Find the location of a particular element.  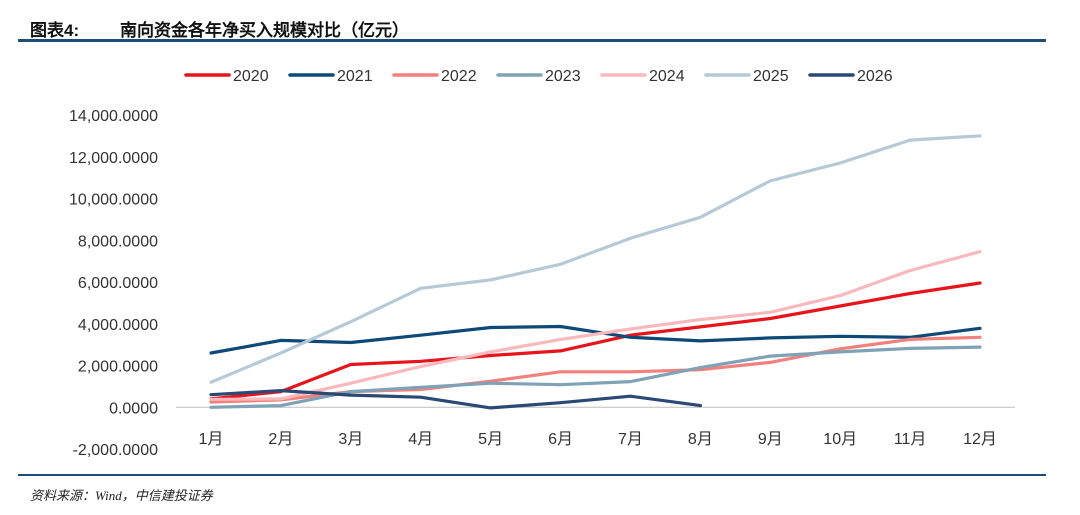

legend-label-2021: 2021 is located at coordinates (355, 76).